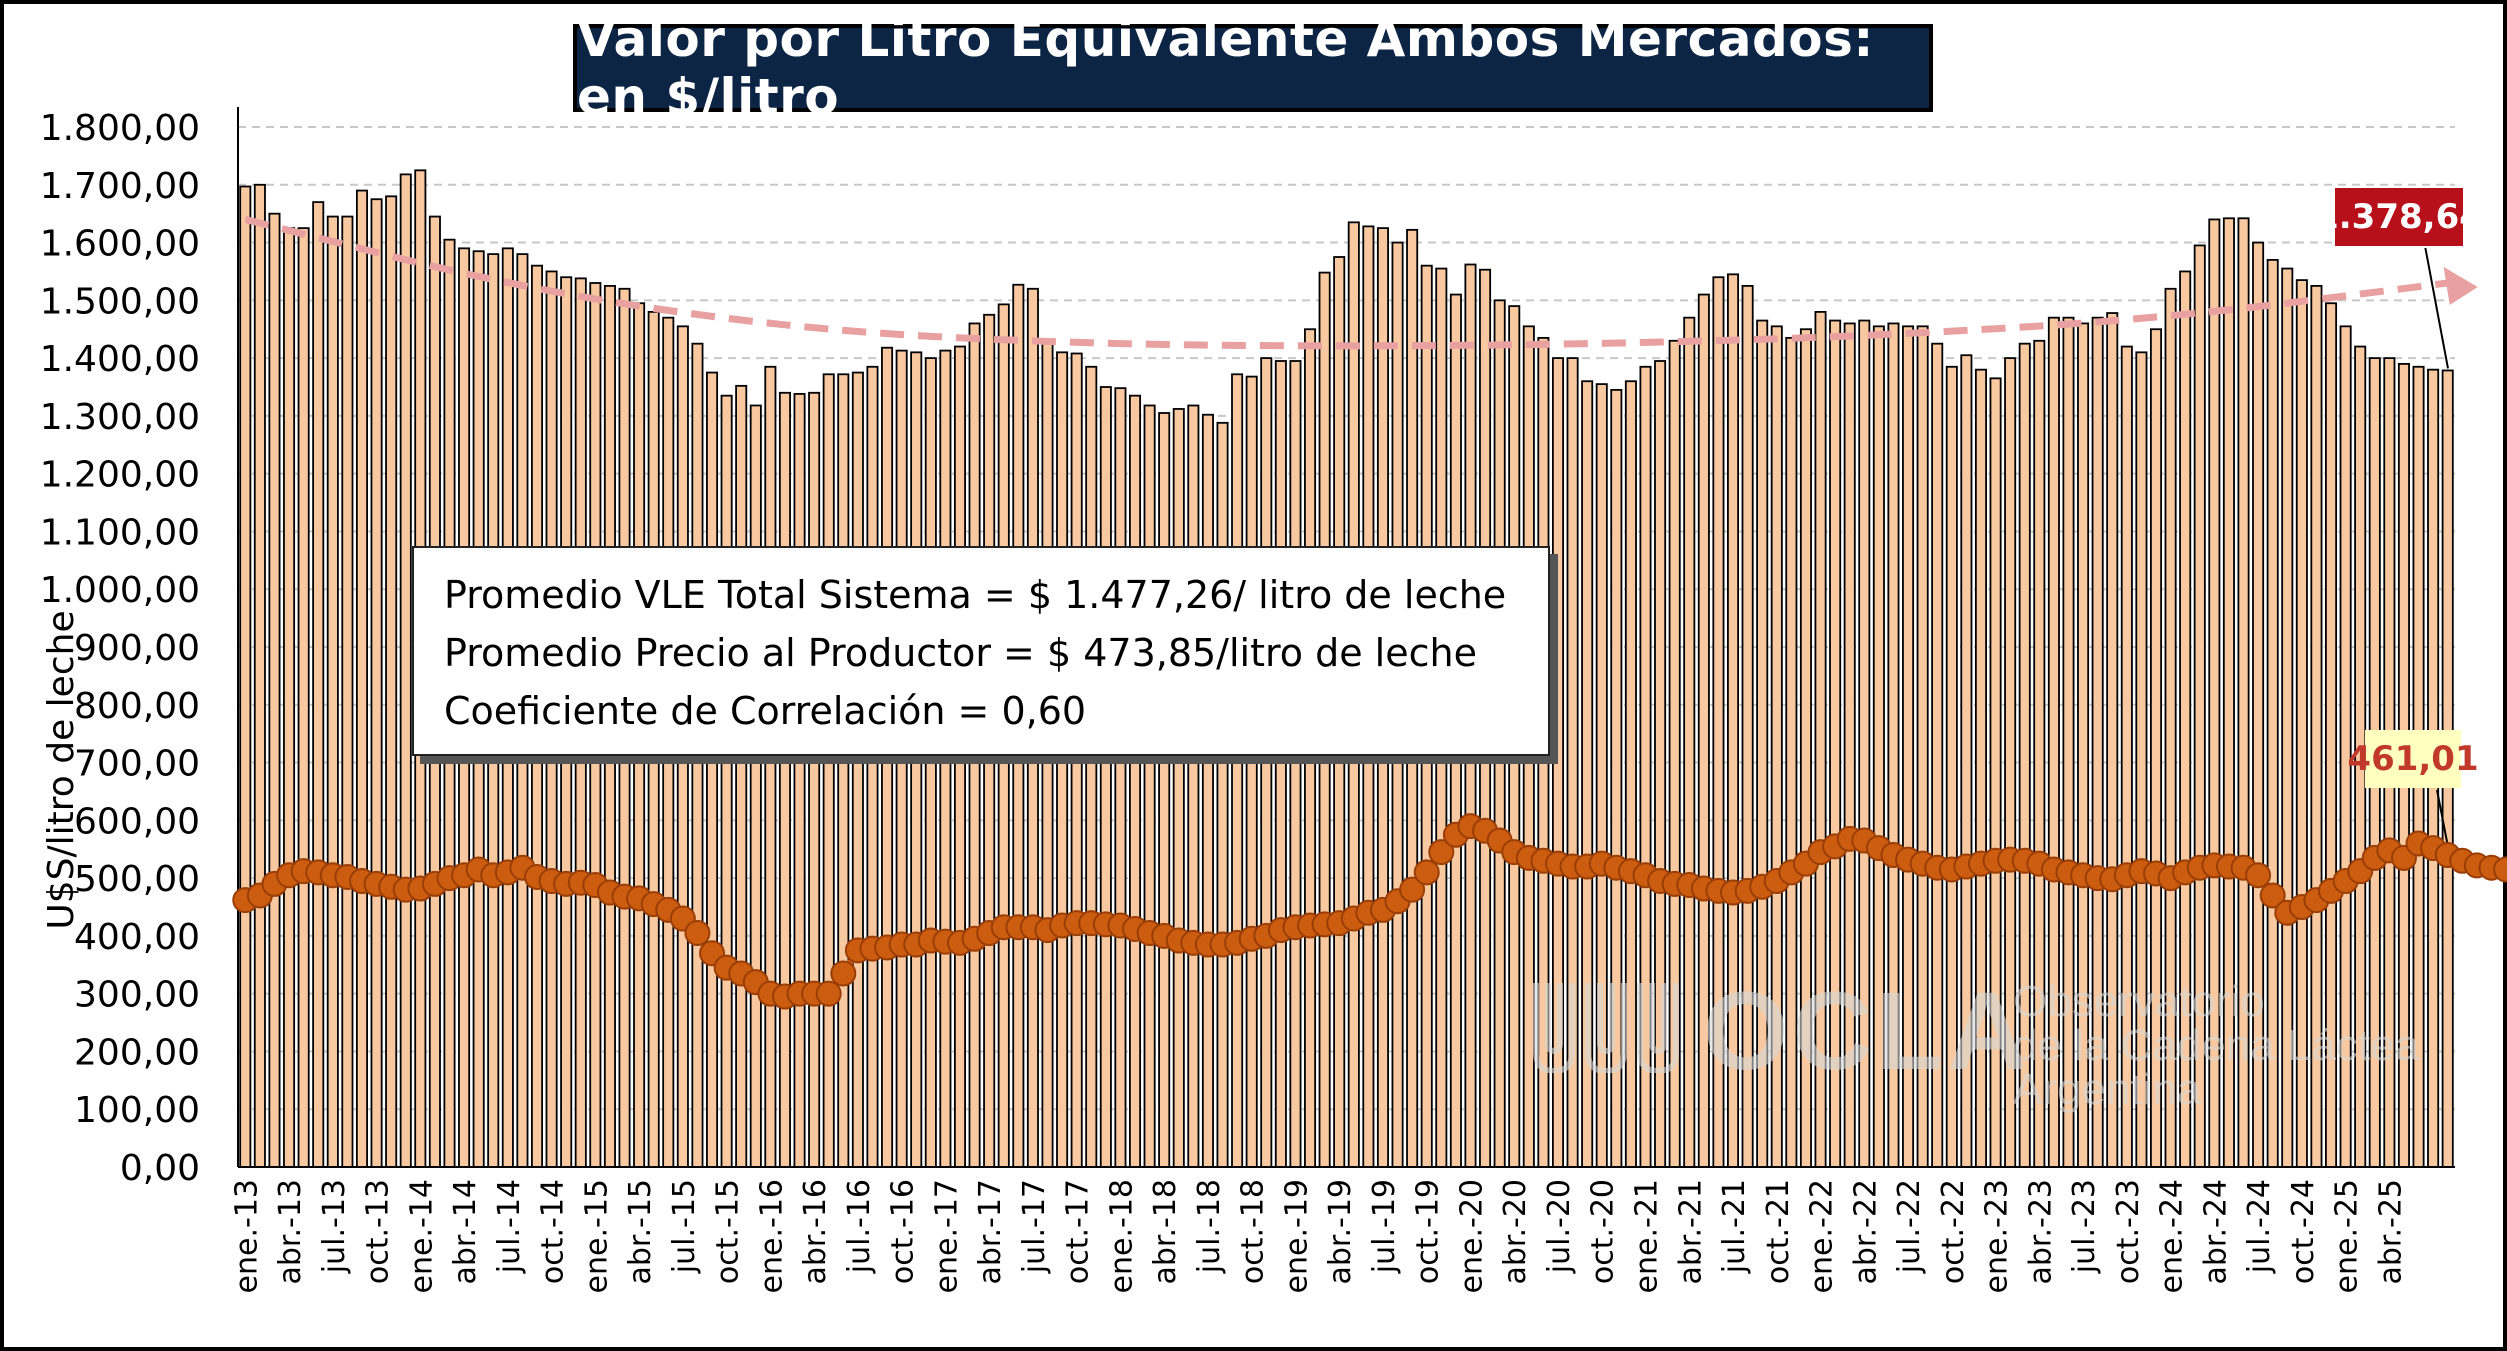  I want to click on x-tick-label: oct.-17, so click(1078, 1231).